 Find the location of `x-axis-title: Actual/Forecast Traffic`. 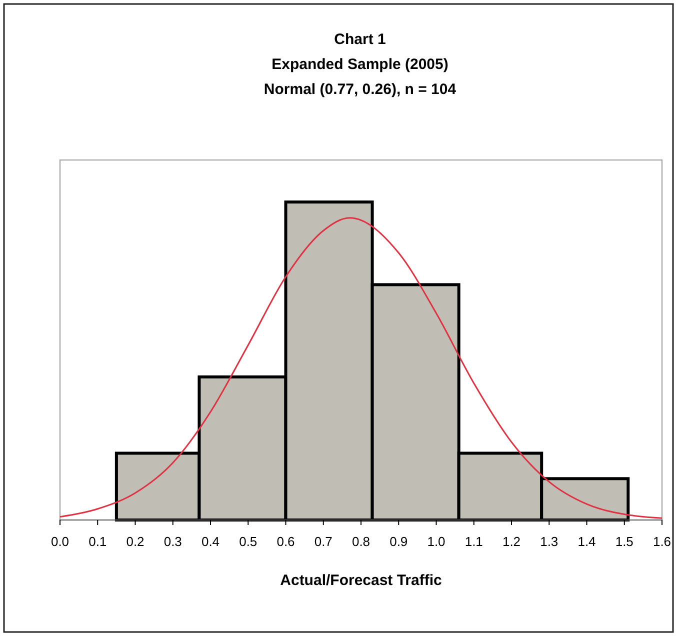

x-axis-title: Actual/Forecast Traffic is located at coordinates (361, 580).